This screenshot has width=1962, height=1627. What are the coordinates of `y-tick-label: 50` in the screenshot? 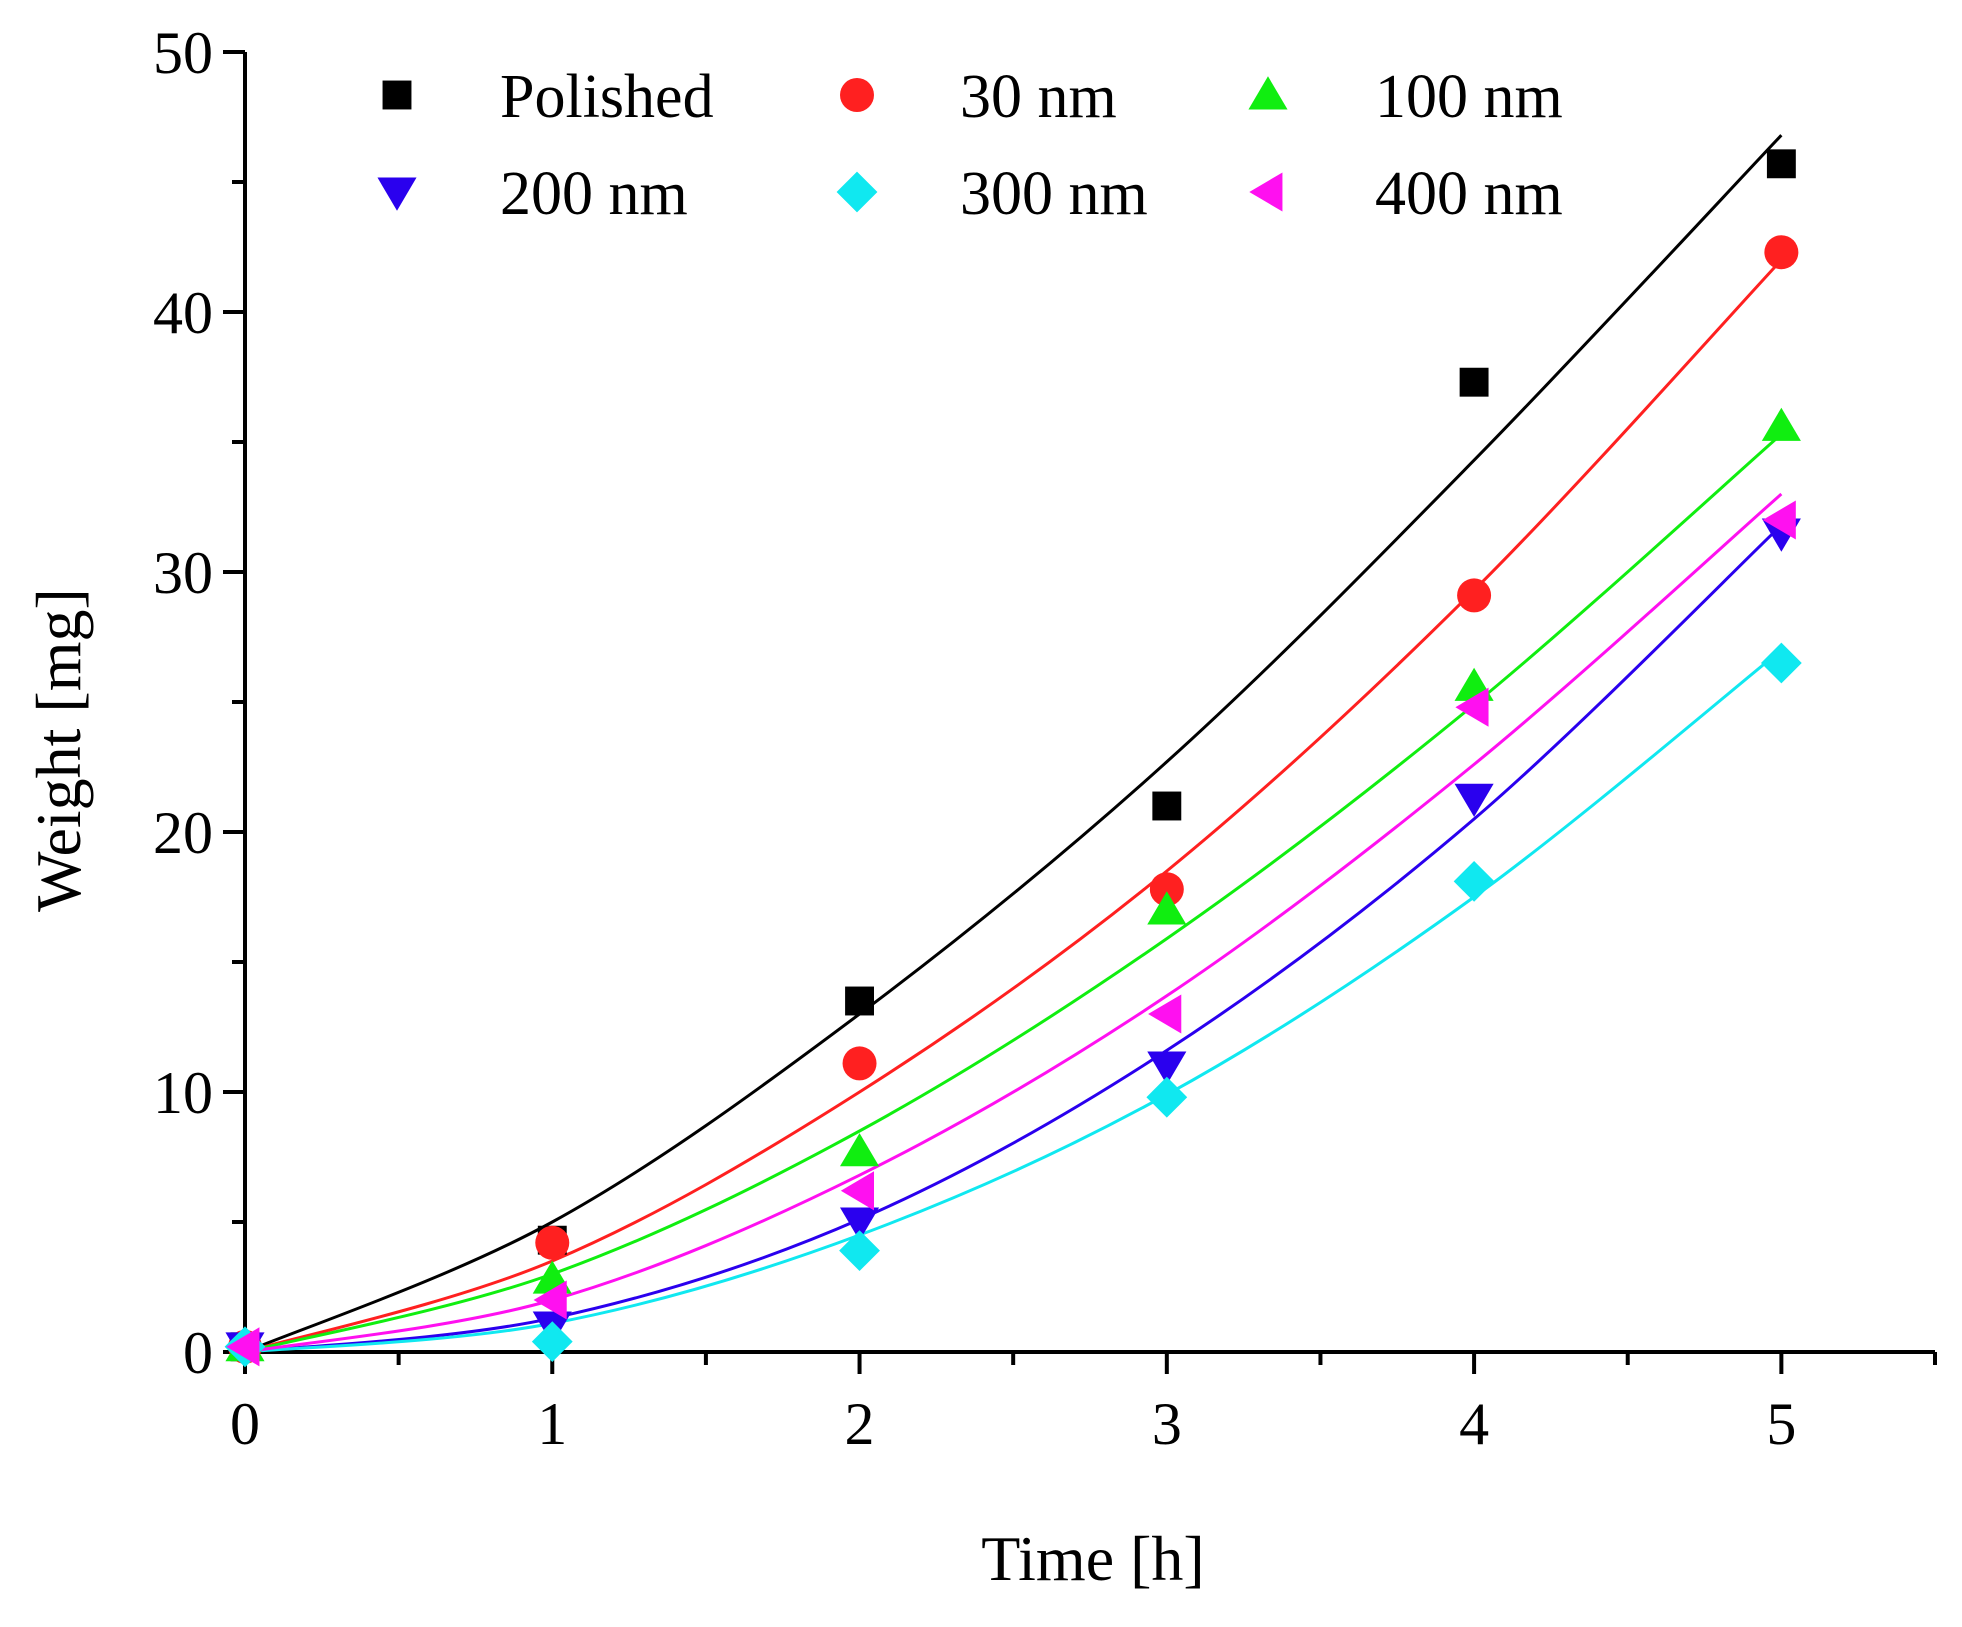 It's located at (183, 53).